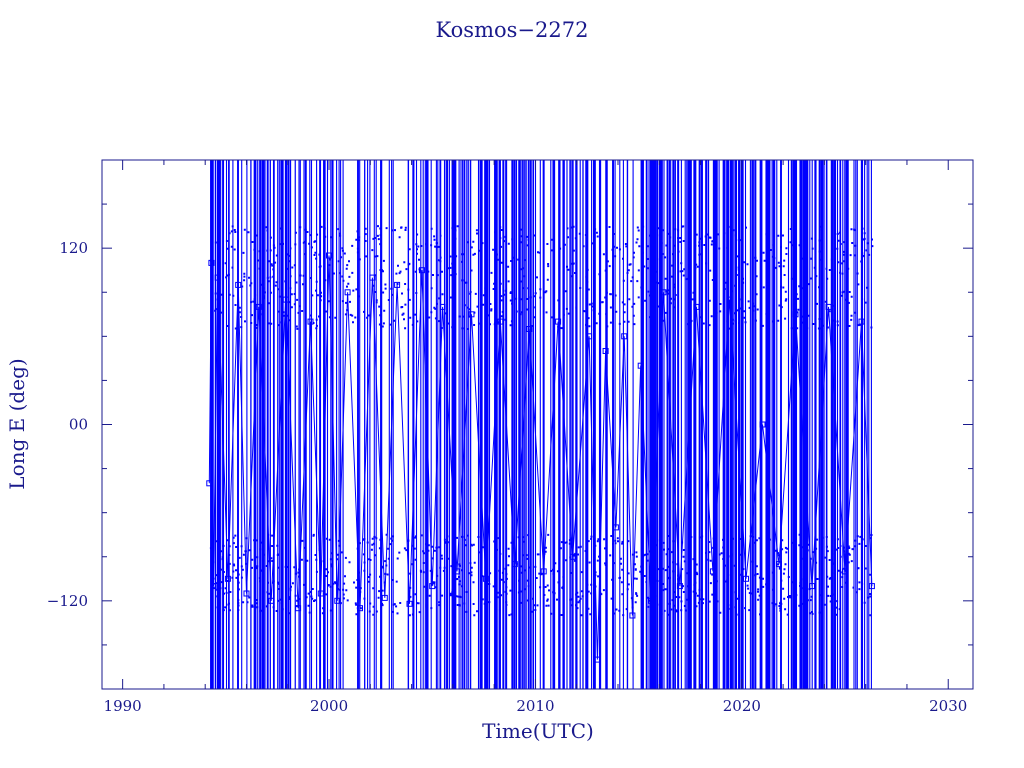 The width and height of the screenshot is (1024, 768). I want to click on x-tick-label: 2030, so click(948, 706).